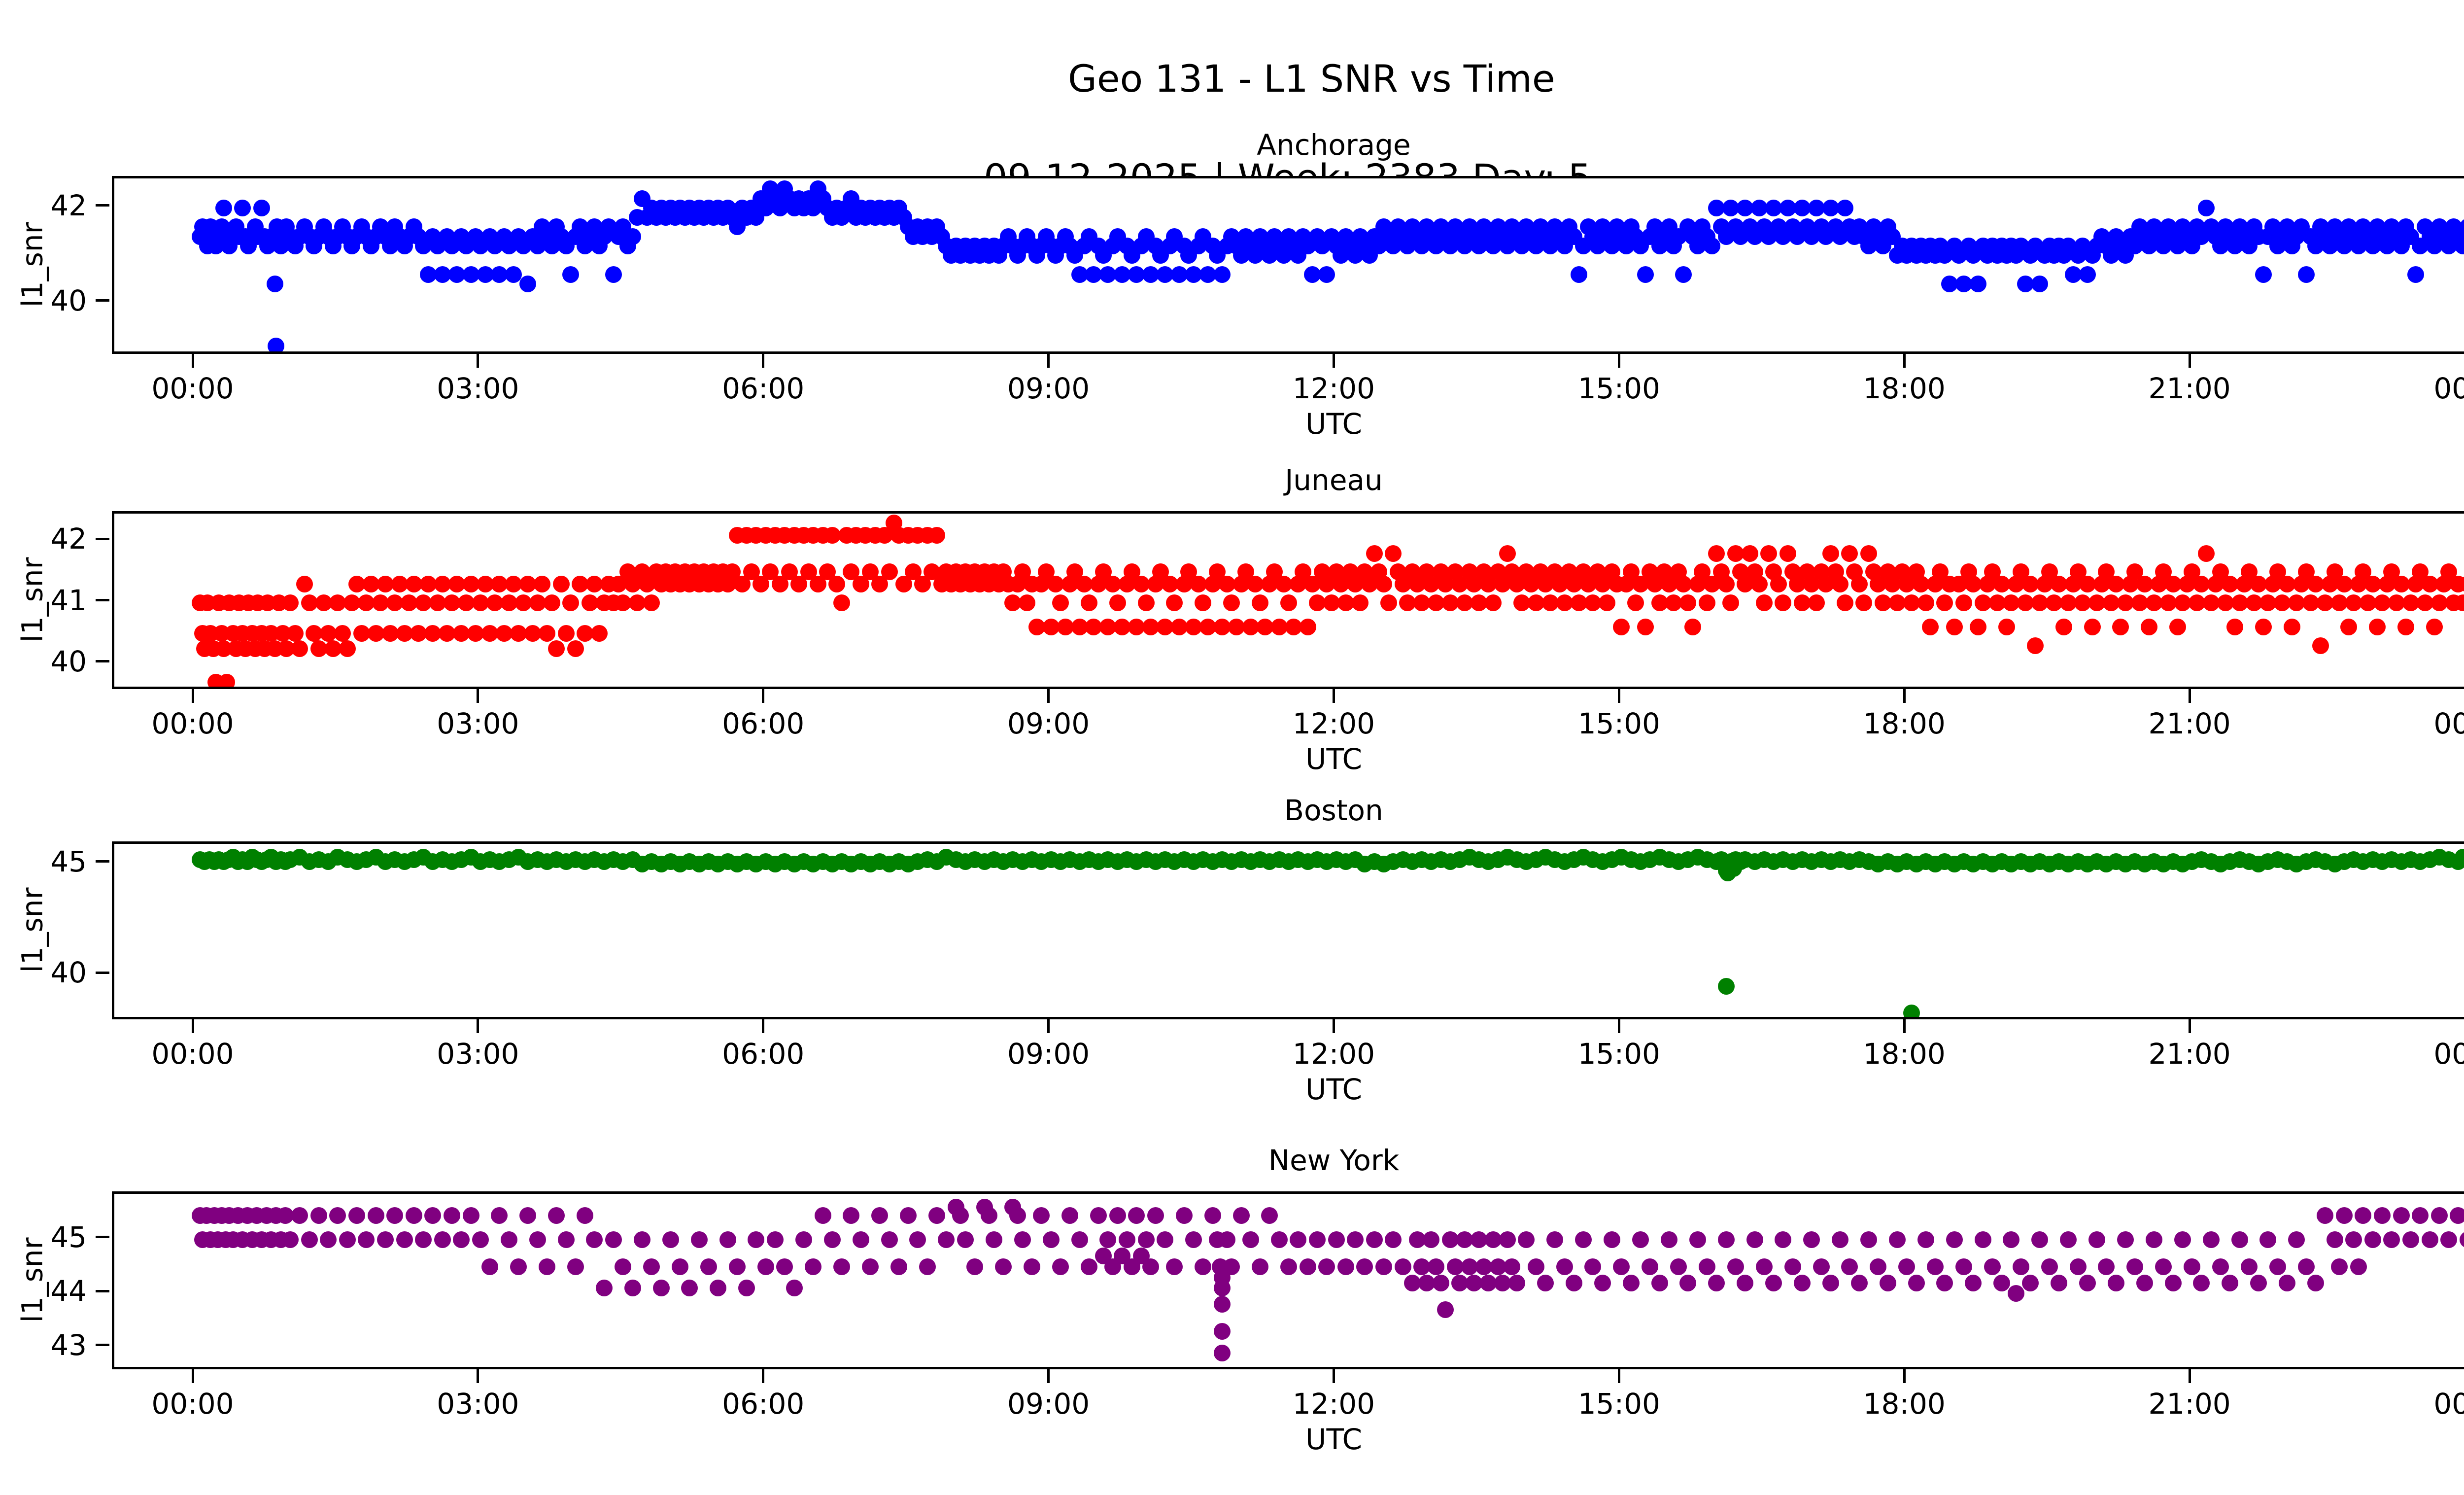  I want to click on subplot-title: Anchorage, so click(1334, 145).